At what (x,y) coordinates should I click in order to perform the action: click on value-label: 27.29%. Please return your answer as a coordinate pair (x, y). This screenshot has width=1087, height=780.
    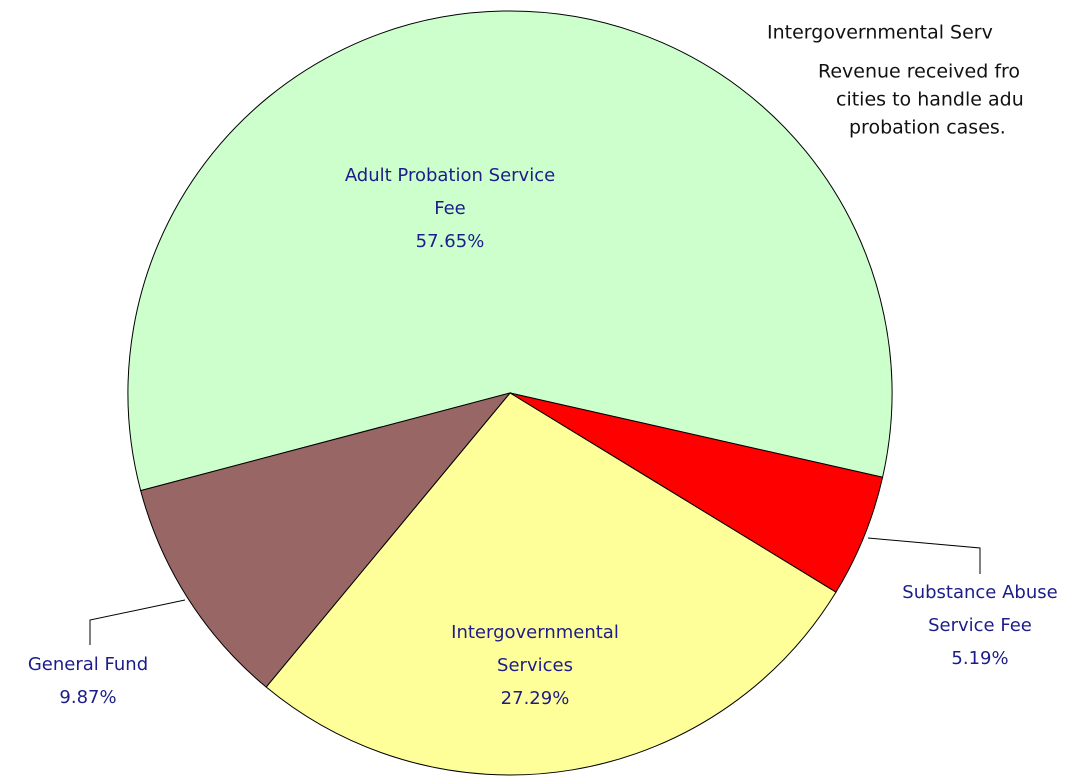
    Looking at the image, I should click on (535, 698).